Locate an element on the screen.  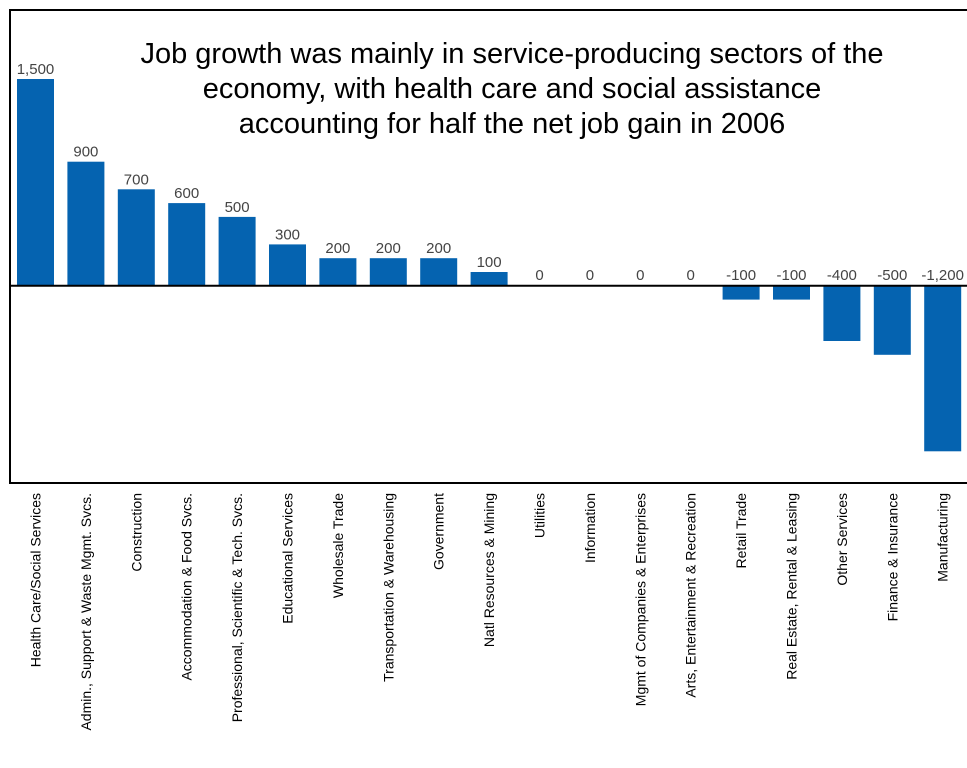
category-label: Accommodation & Food Svcs. is located at coordinates (187, 587).